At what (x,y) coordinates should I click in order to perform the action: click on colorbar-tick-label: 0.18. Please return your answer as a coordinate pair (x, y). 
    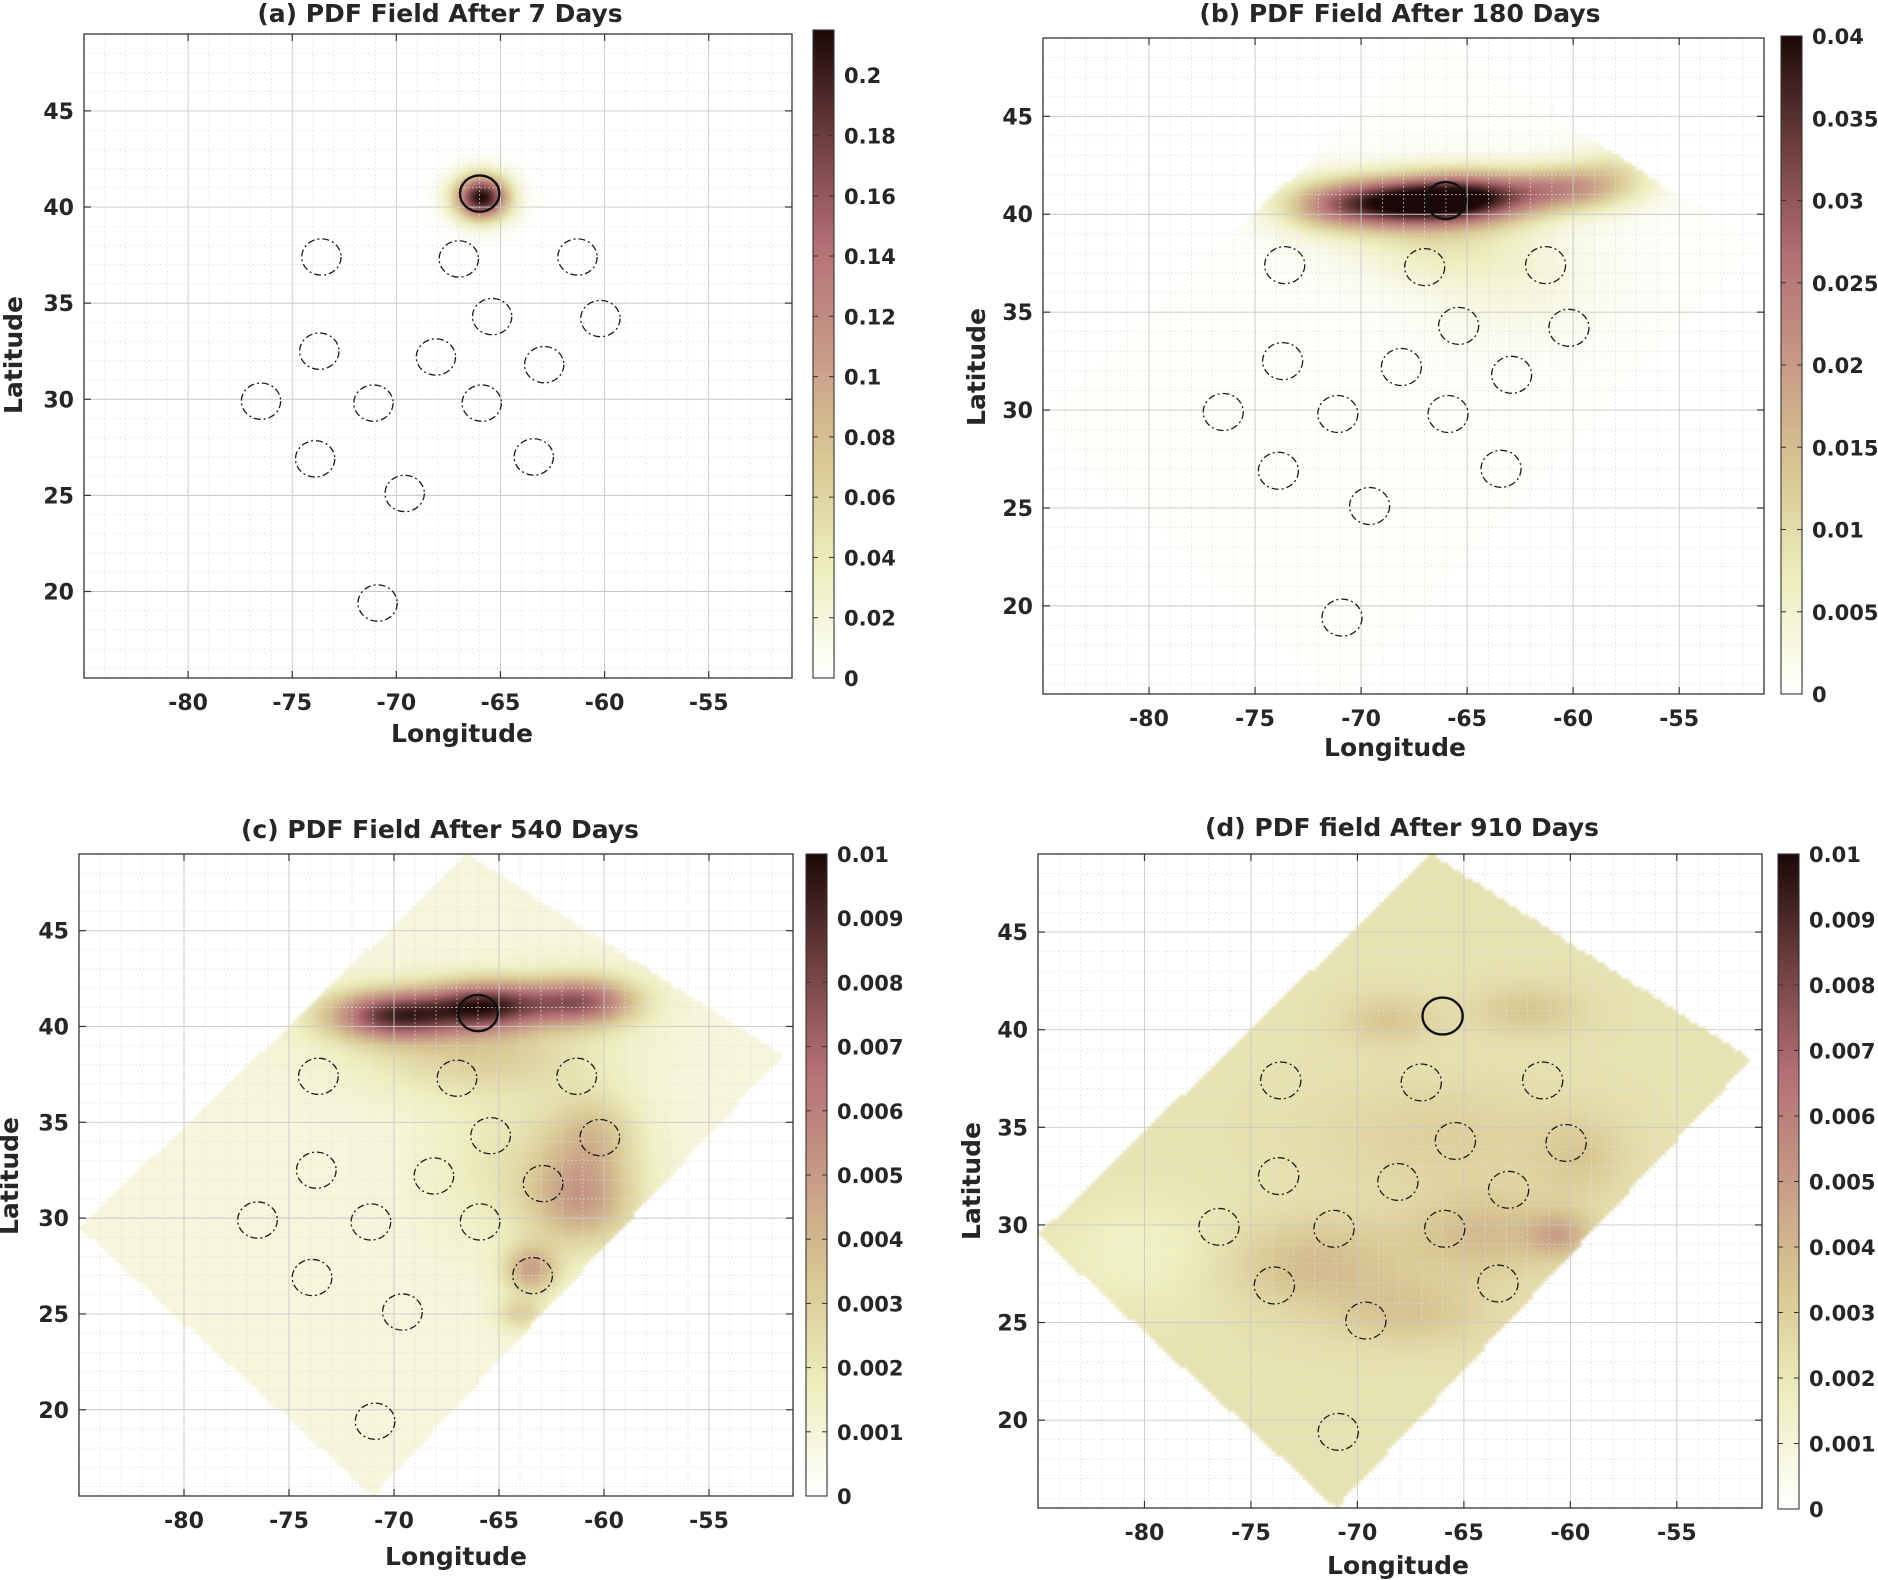
    Looking at the image, I should click on (870, 136).